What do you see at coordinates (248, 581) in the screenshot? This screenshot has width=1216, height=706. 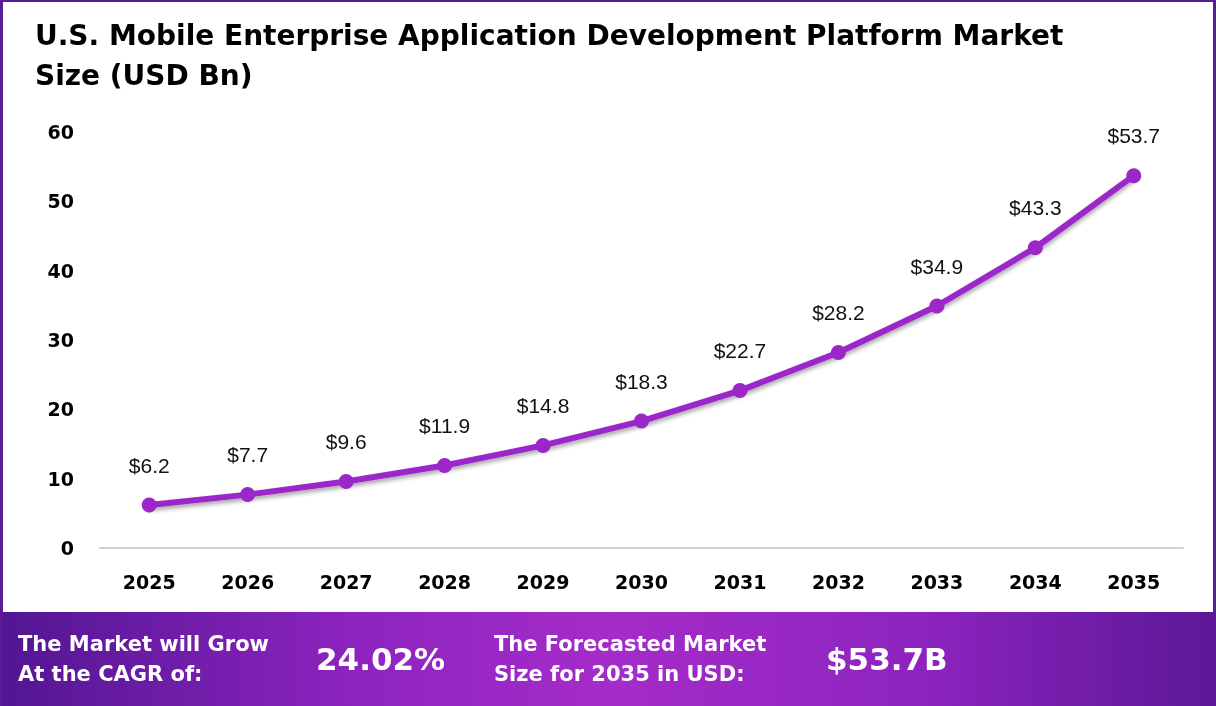 I see `x-tick-label: 2026` at bounding box center [248, 581].